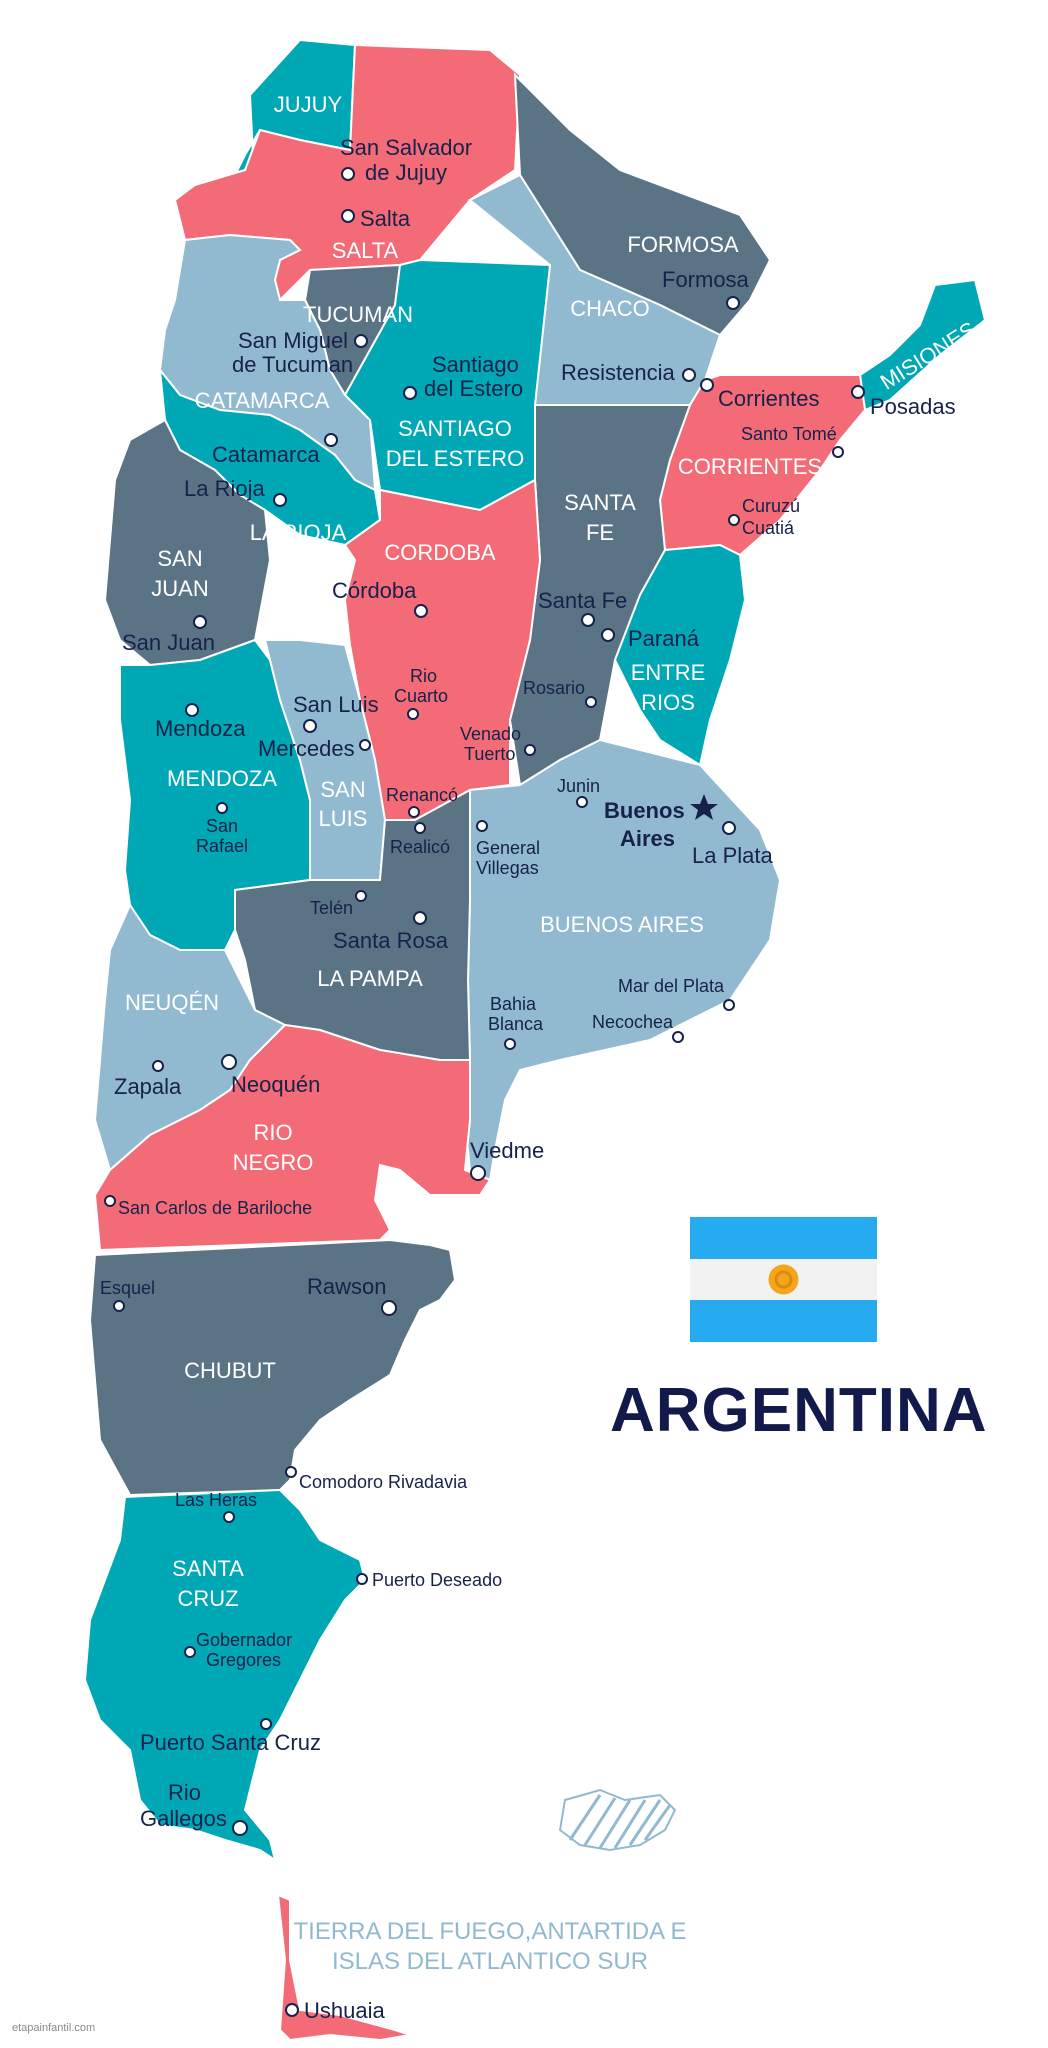  Describe the element at coordinates (482, 826) in the screenshot. I see `city-dot-general-villegas` at that location.